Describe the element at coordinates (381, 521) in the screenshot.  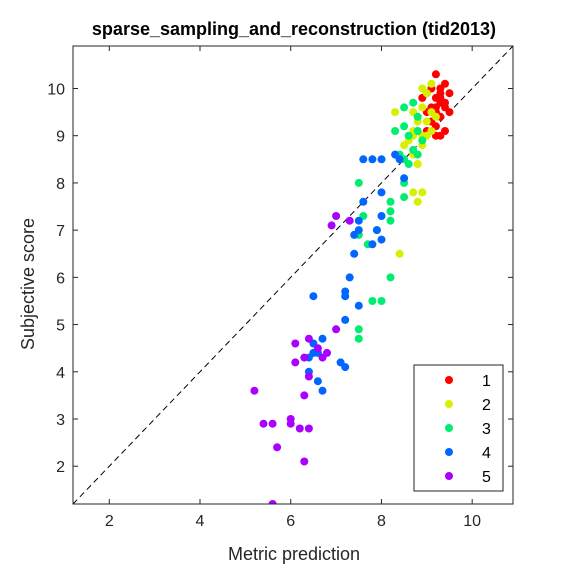
I see `x-tick-label-8: 8` at that location.